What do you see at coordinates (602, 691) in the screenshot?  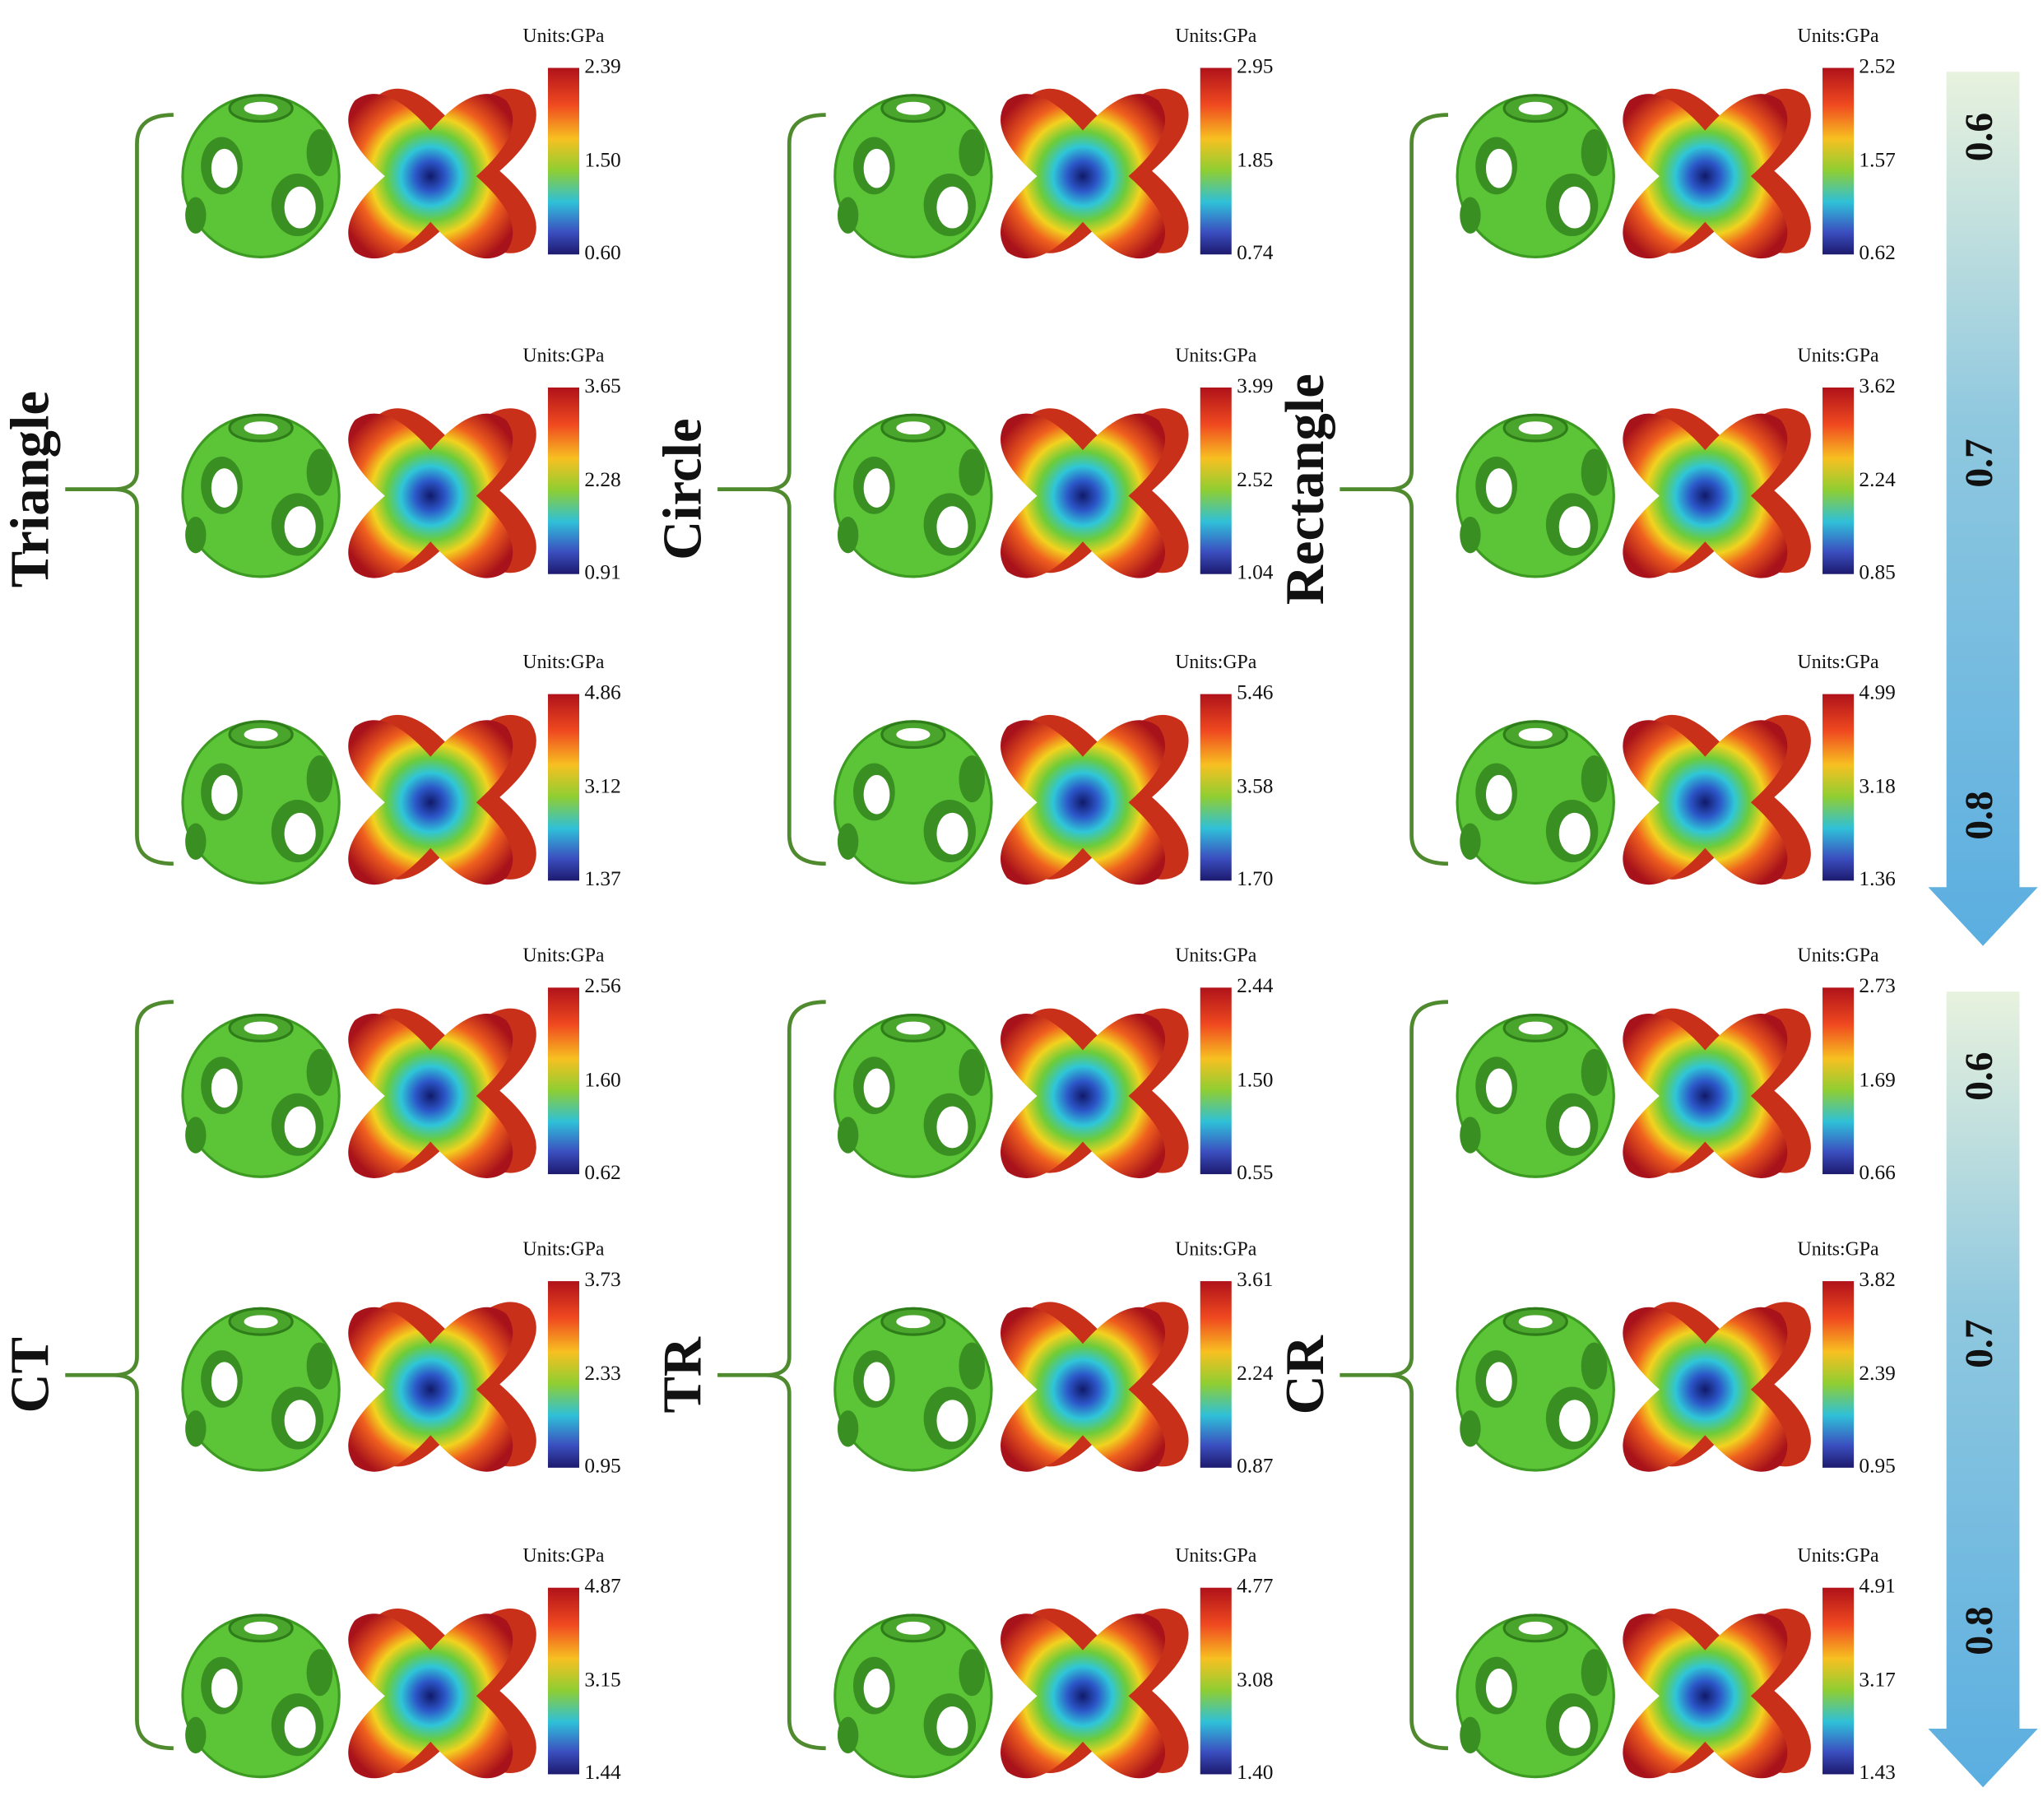 I see `colorbar-tick: 4.86` at bounding box center [602, 691].